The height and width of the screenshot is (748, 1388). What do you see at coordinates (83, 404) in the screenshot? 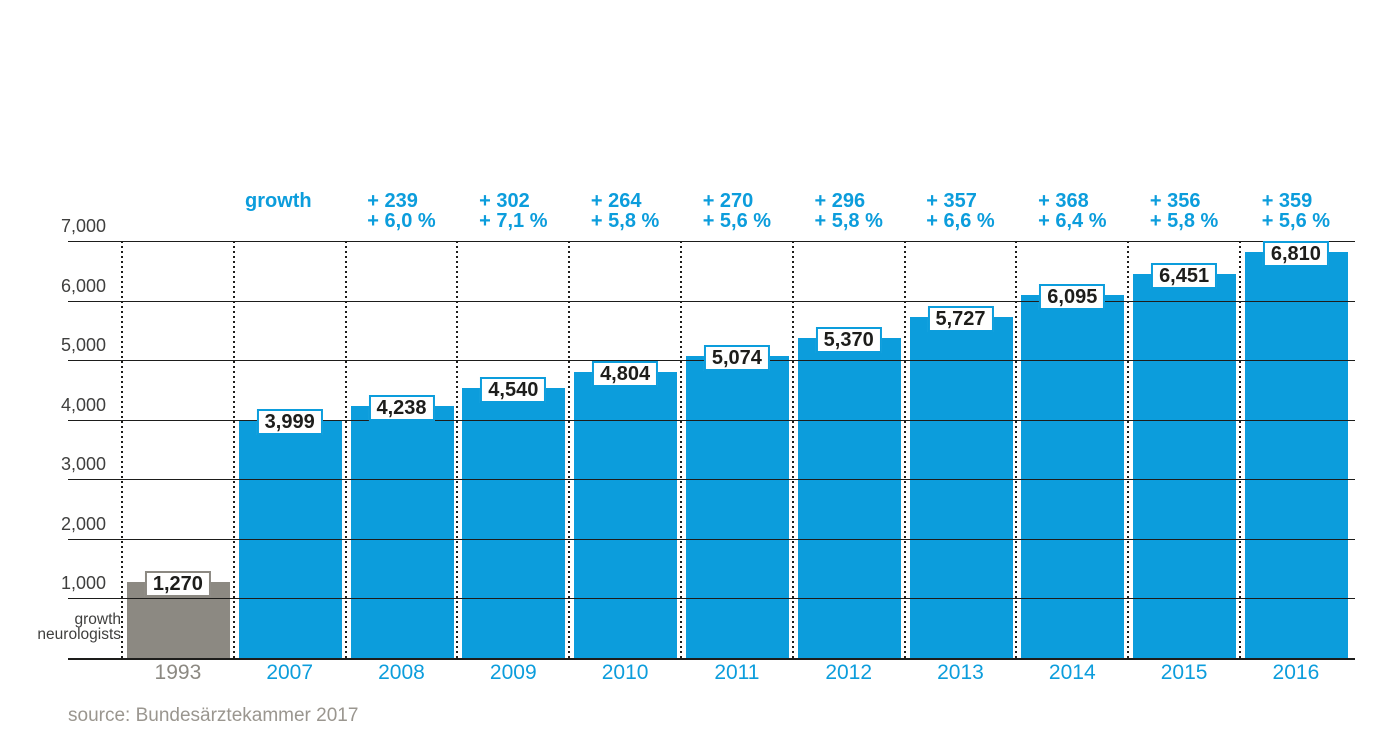
I see `y-tick-label: 4,000` at bounding box center [83, 404].